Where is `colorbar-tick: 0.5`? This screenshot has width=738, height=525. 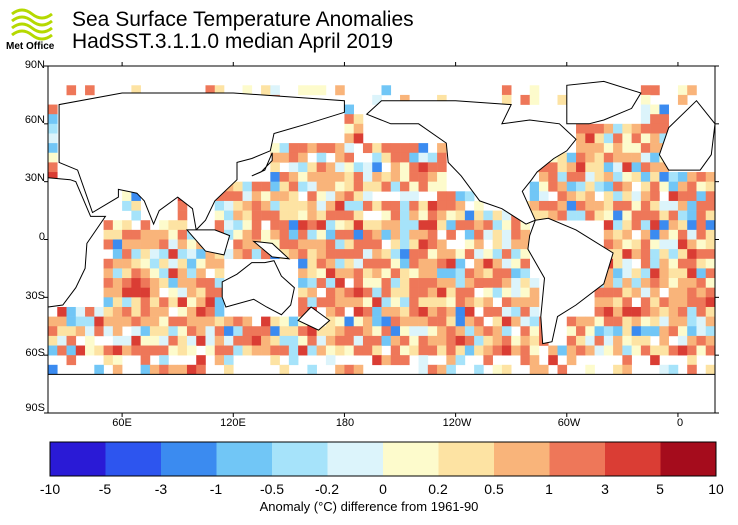
colorbar-tick: 0.5 is located at coordinates (494, 489).